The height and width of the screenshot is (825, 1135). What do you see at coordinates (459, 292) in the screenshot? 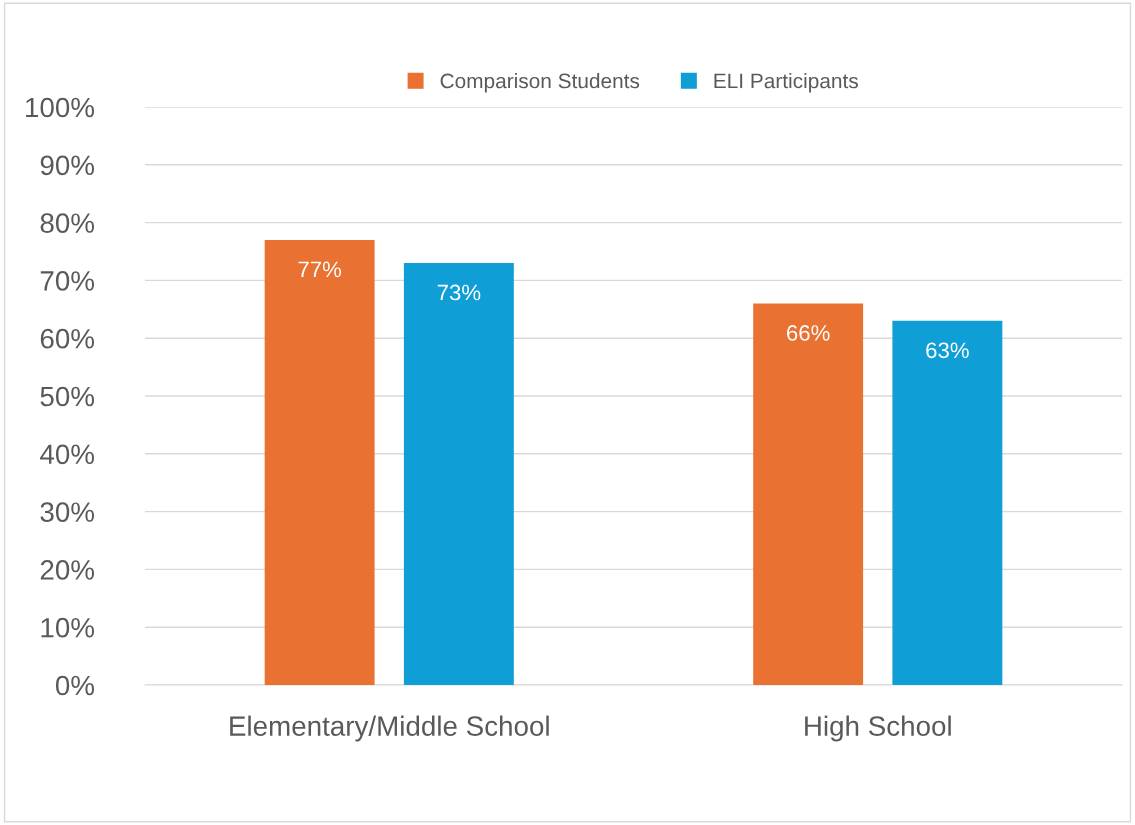
I see `data-label: 73%` at bounding box center [459, 292].